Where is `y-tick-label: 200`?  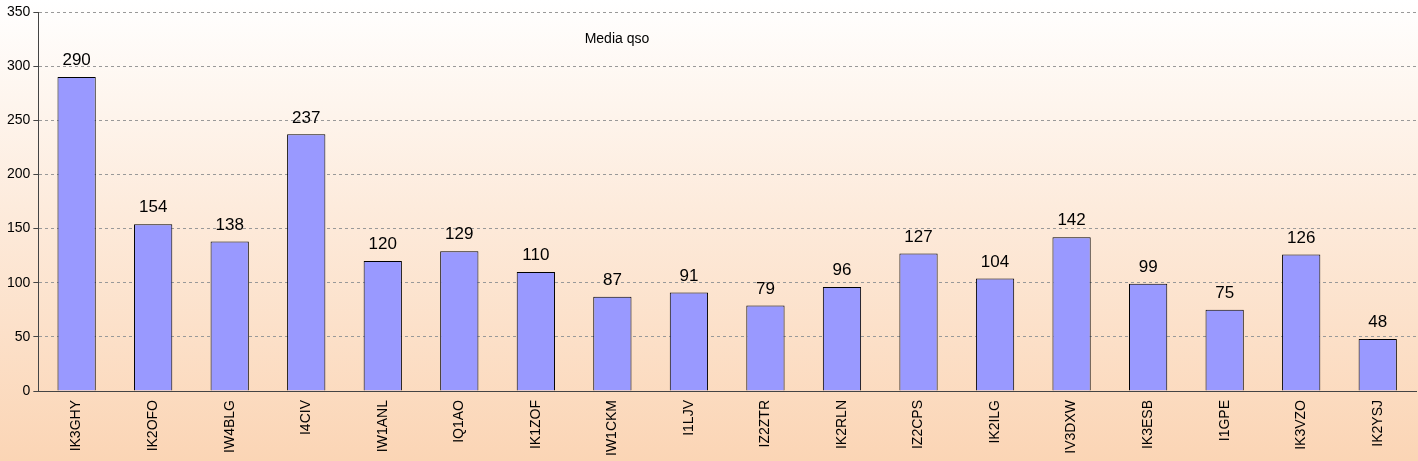
y-tick-label: 200 is located at coordinates (19, 173).